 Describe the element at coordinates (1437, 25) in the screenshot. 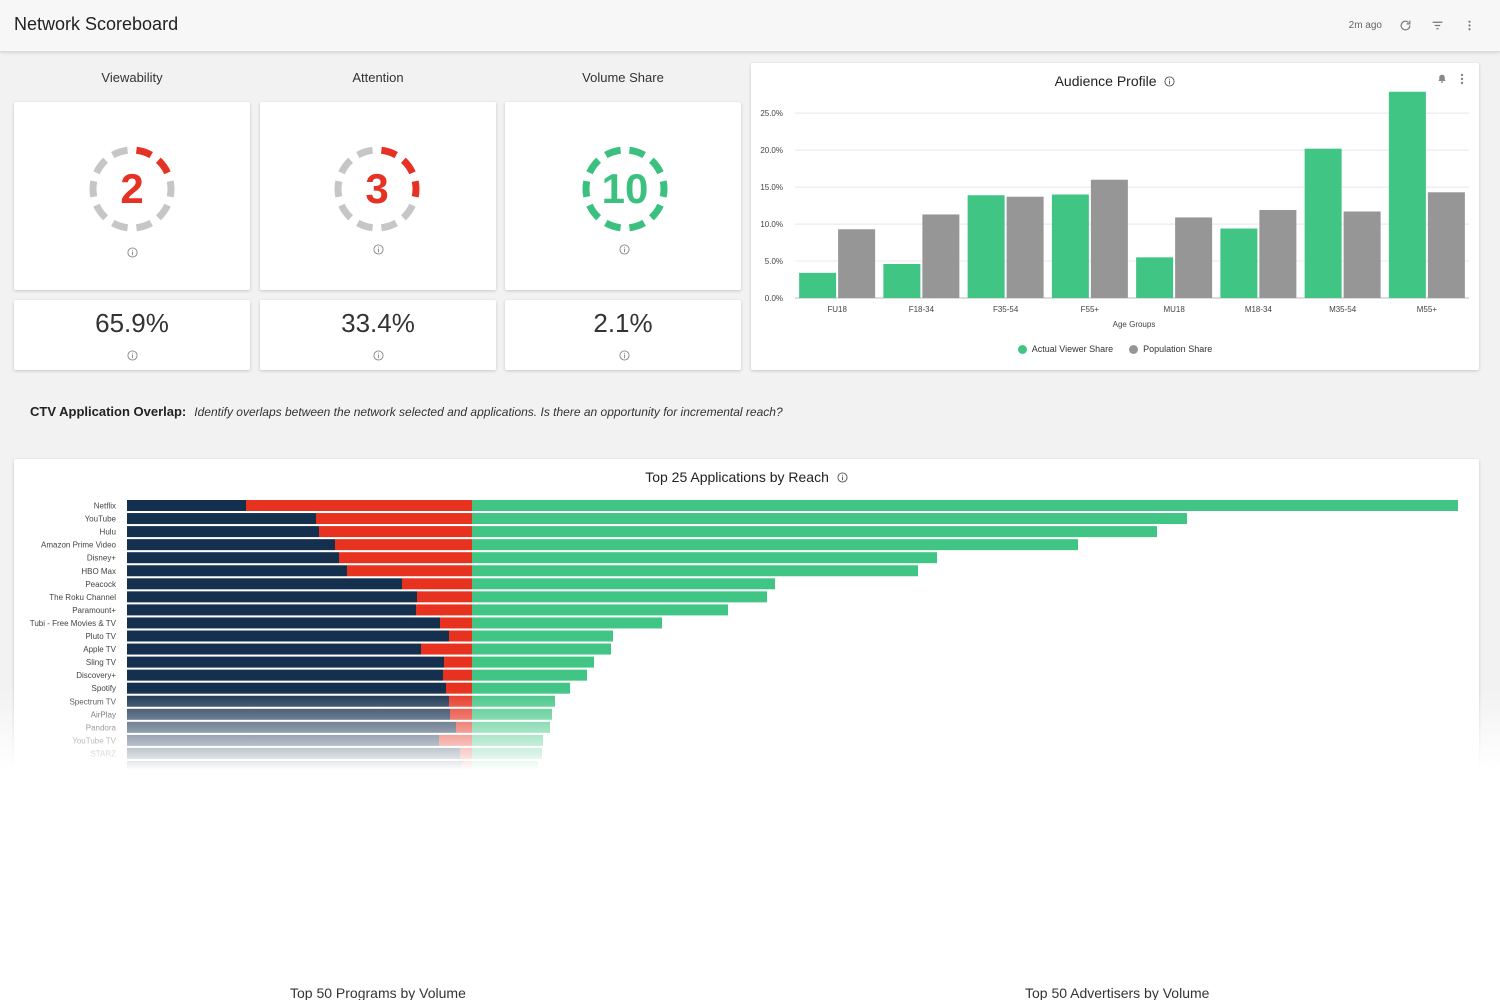

I see `filter-icon` at that location.